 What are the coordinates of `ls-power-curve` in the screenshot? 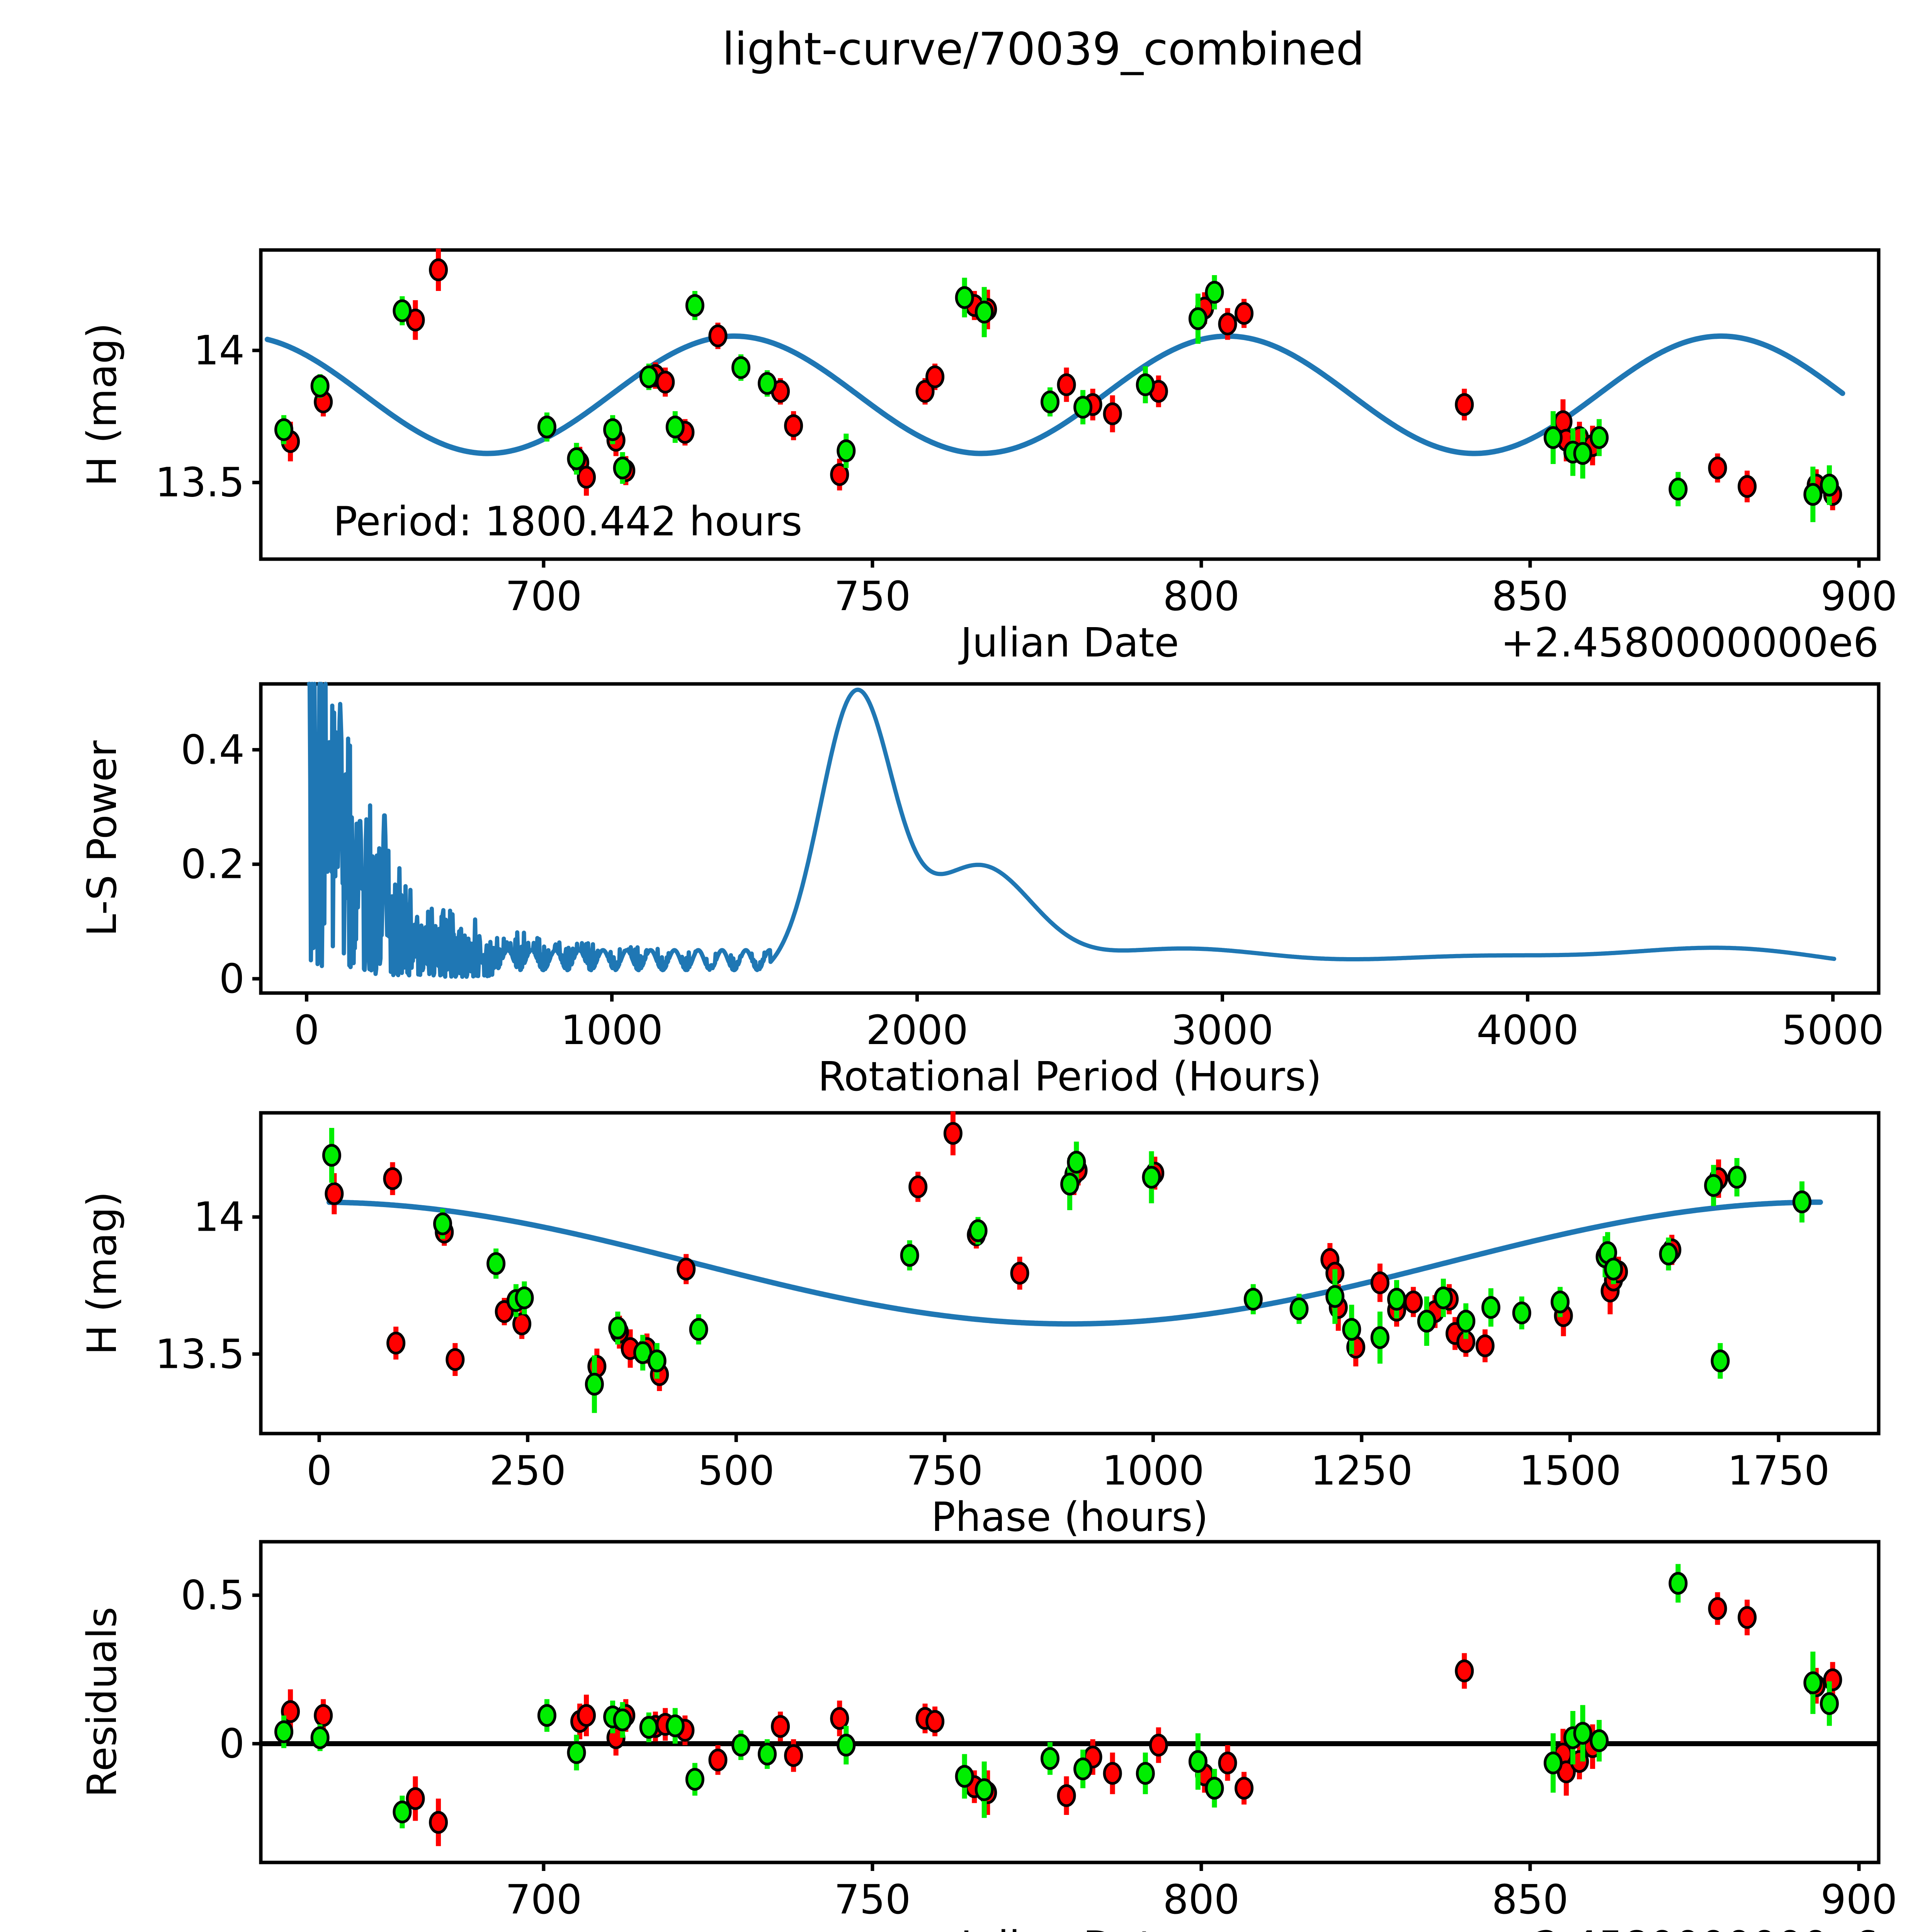 It's located at (1072, 830).